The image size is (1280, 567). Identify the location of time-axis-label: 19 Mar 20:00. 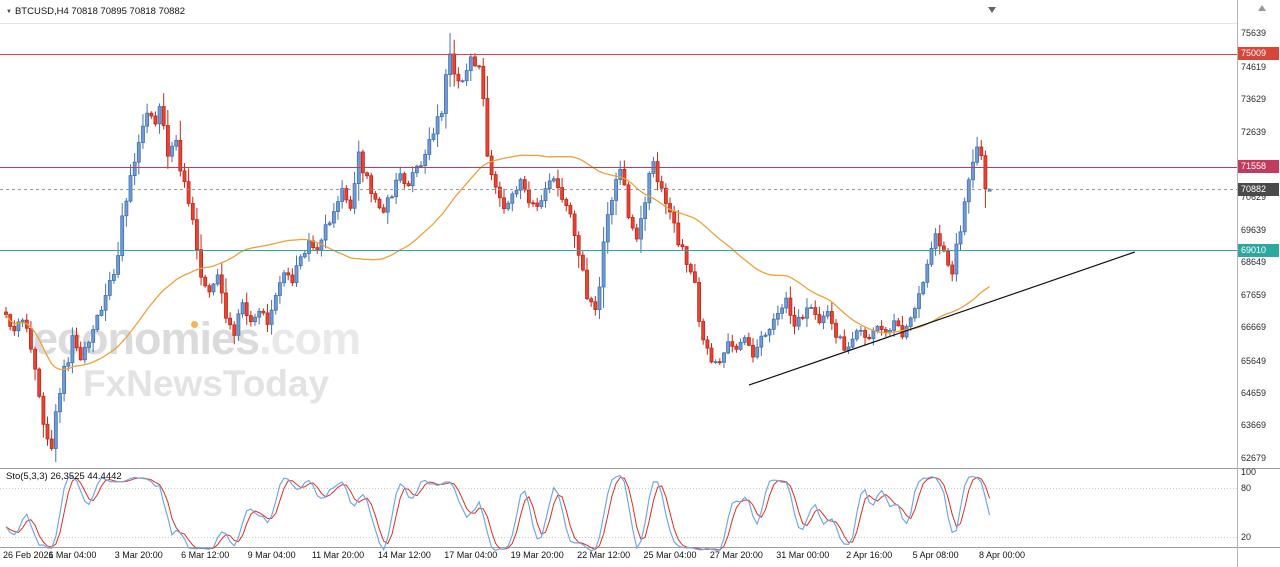
(537, 555).